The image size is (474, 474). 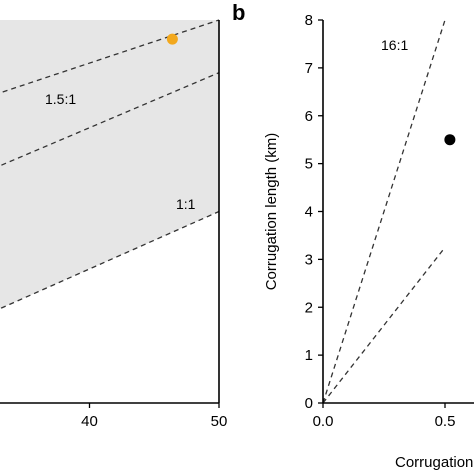 I want to click on panel-b-ratio-label: 16:1, so click(x=394, y=45).